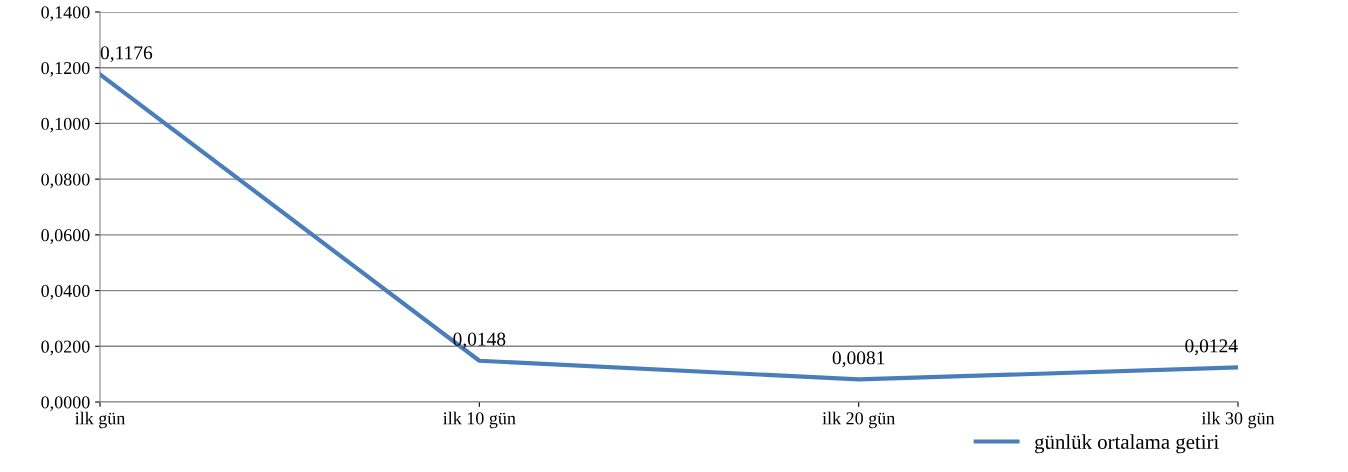 Image resolution: width=1348 pixels, height=472 pixels. What do you see at coordinates (65, 125) in the screenshot?
I see `y-tick-label: 0,1000` at bounding box center [65, 125].